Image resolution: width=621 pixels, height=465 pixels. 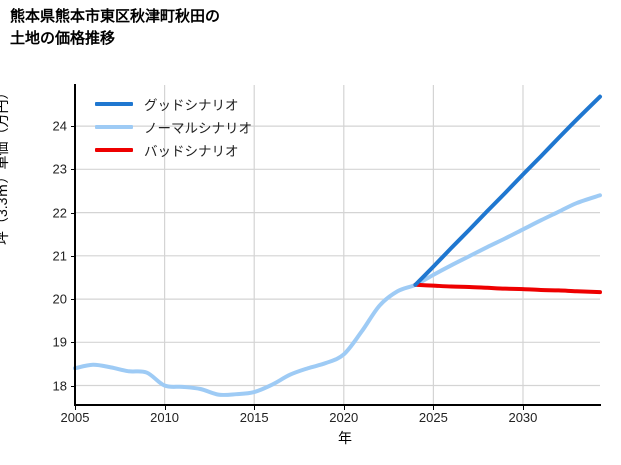 I want to click on legend-item: グッドシナリオ, so click(x=173, y=103).